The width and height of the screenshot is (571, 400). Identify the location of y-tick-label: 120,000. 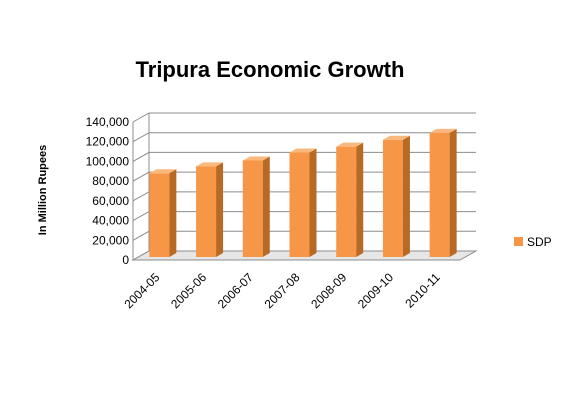
(108, 142).